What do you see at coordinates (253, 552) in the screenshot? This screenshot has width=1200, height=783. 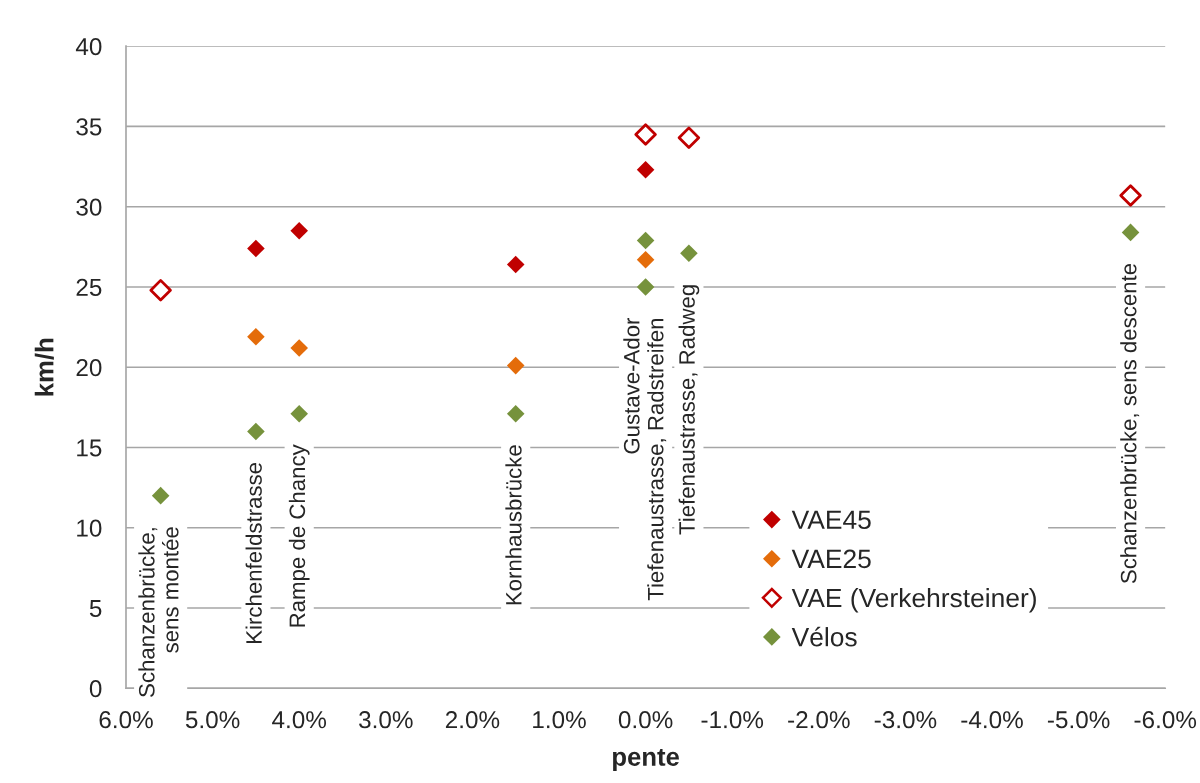 I see `annotation: Kirchenfeldstrasse` at bounding box center [253, 552].